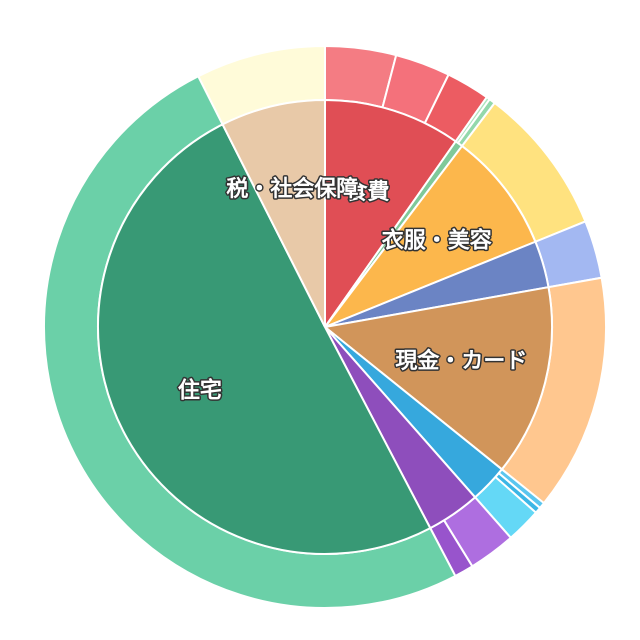 The height and width of the screenshot is (640, 640). Describe the element at coordinates (461, 361) in the screenshot. I see `slice-label-4: 現金・カード` at that location.